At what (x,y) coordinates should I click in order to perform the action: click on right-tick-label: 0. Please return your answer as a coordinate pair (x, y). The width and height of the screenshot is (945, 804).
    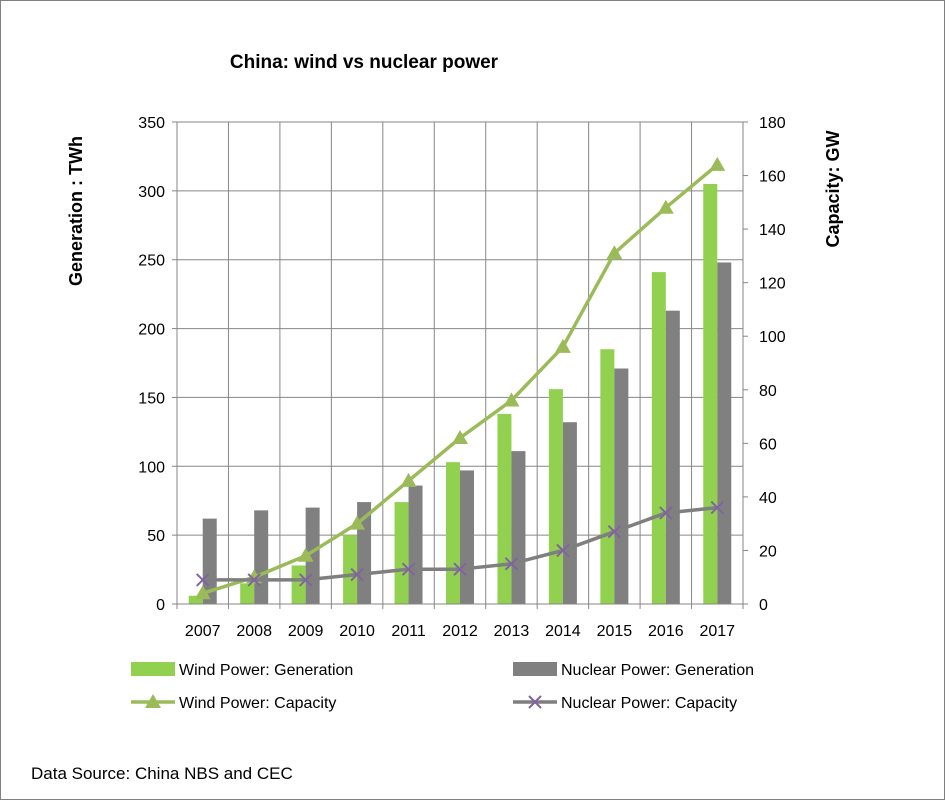
    Looking at the image, I should click on (763, 605).